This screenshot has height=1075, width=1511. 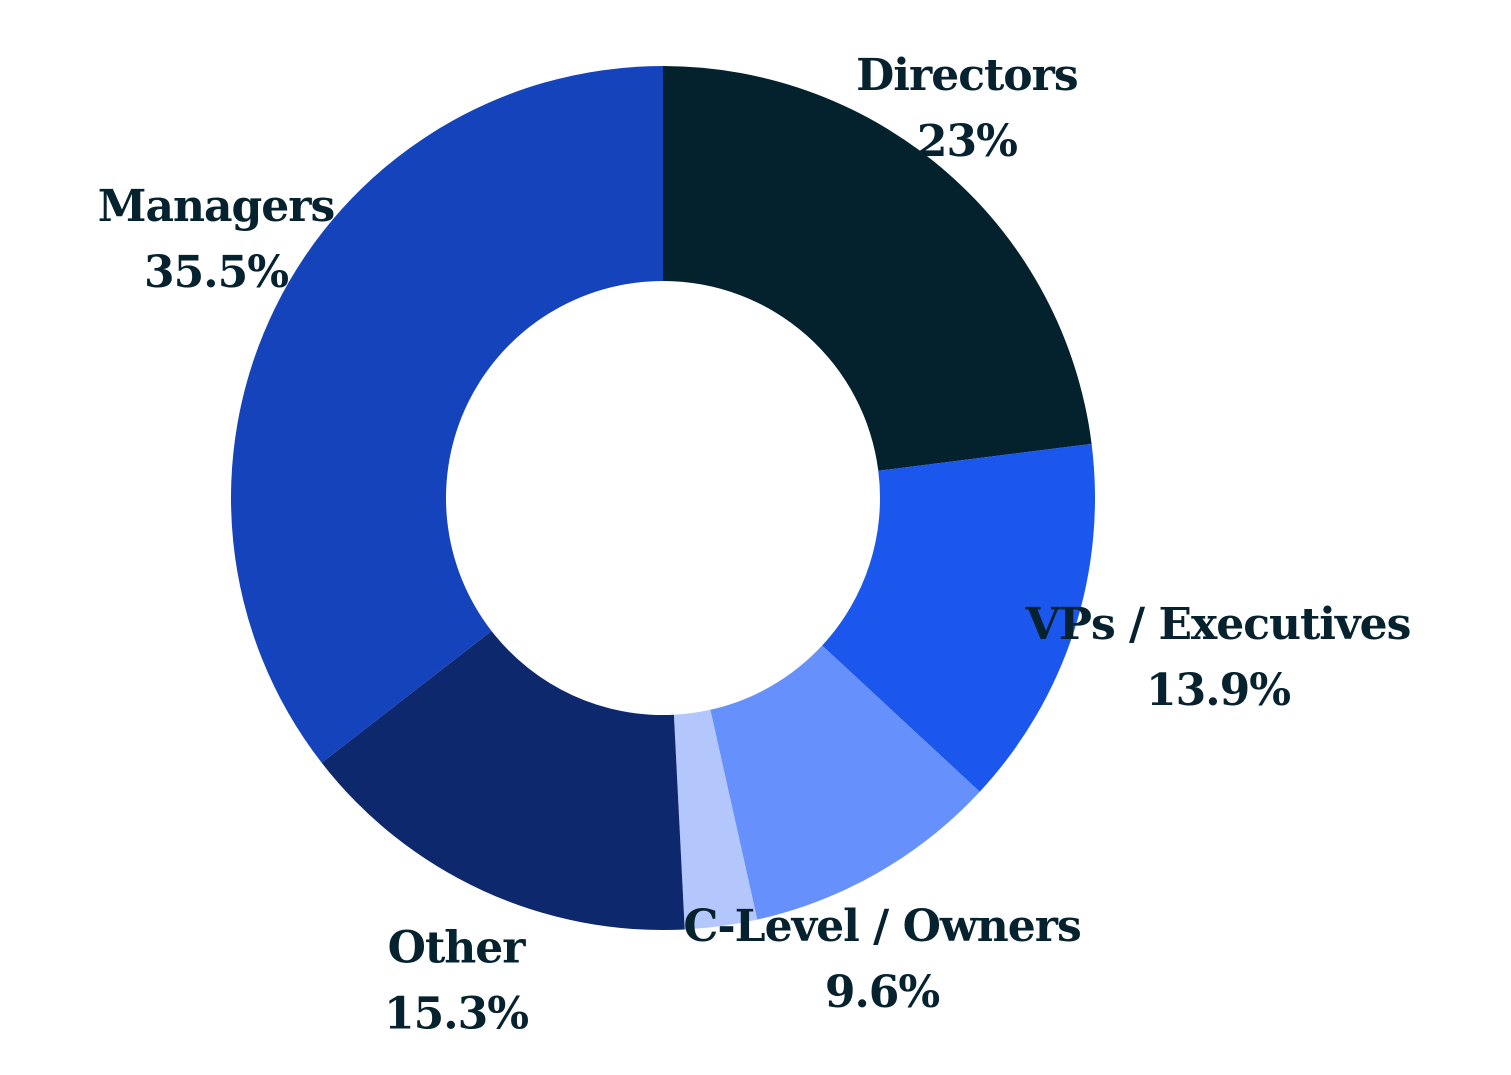 What do you see at coordinates (1218, 624) in the screenshot?
I see `slice-label-vps-executives: VPs / Executives` at bounding box center [1218, 624].